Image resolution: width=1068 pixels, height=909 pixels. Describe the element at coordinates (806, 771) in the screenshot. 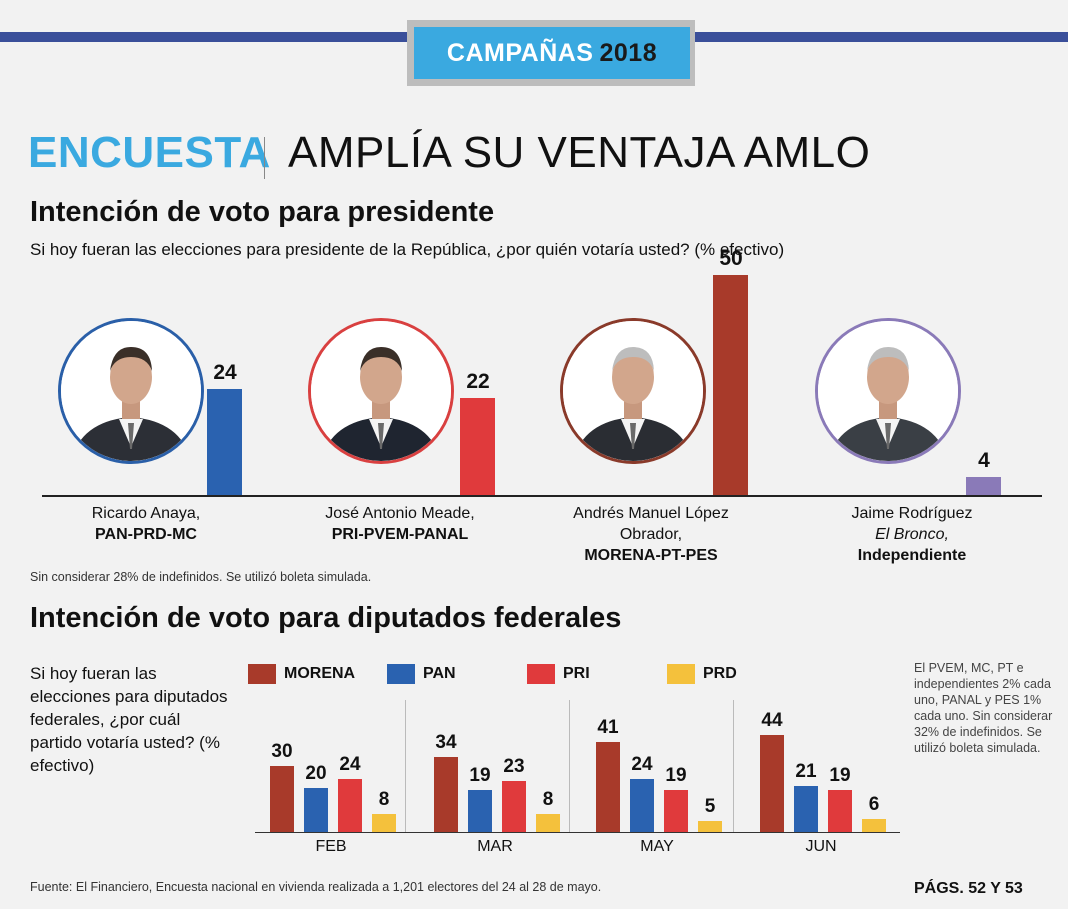

I see `deputies-bar-value: 21` at that location.